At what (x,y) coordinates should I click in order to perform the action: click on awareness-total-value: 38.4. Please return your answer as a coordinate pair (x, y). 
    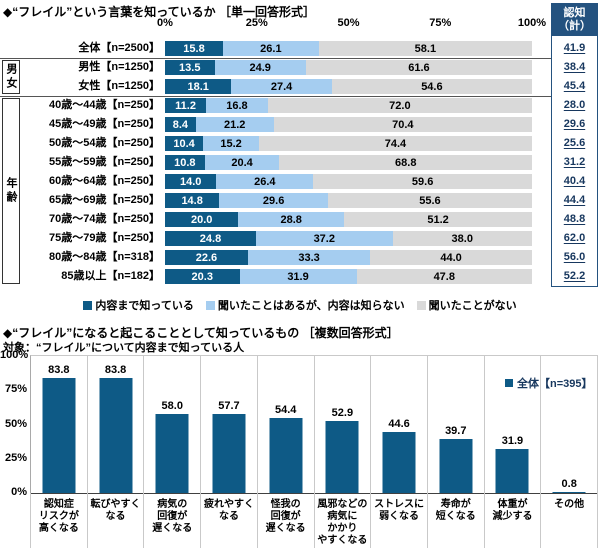
    Looking at the image, I should click on (574, 67).